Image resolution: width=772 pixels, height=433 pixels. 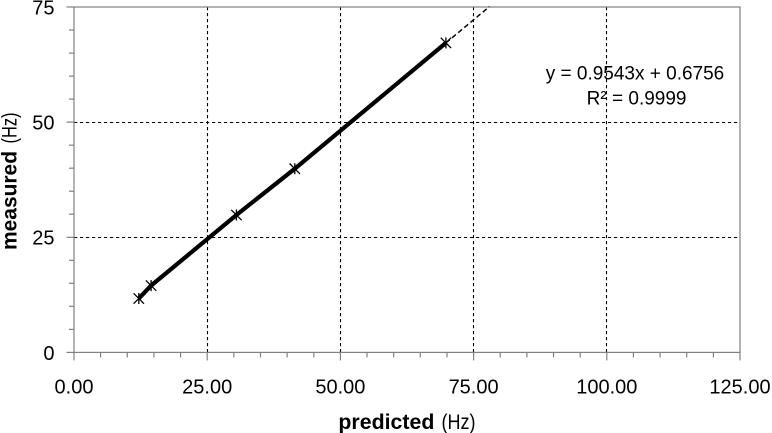 I want to click on svg-text: 0, so click(x=48, y=354).